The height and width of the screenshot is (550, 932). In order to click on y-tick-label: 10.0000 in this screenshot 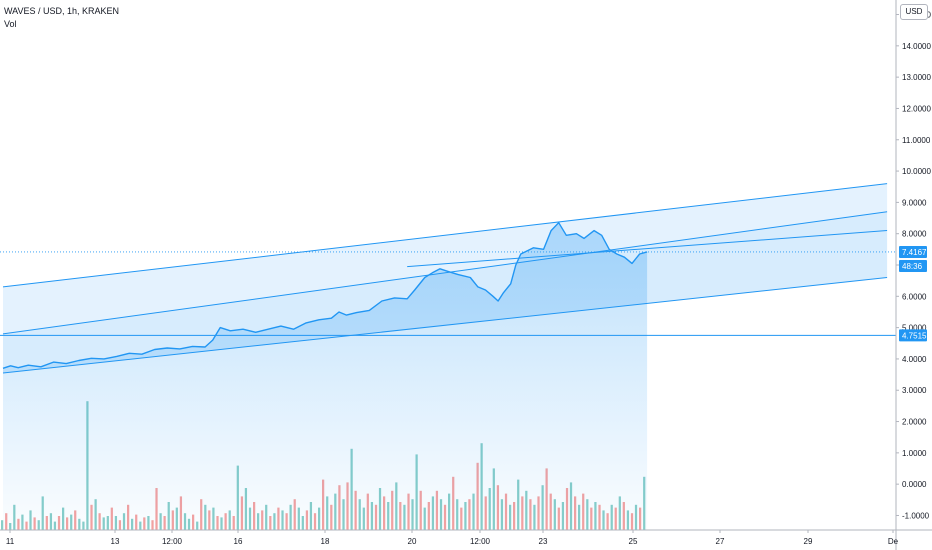, I will do `click(916, 171)`.